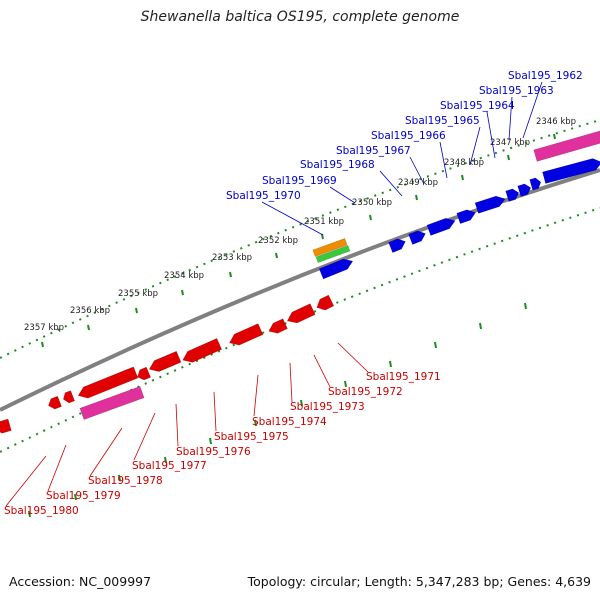 The image size is (600, 600). What do you see at coordinates (365, 392) in the screenshot?
I see `reverse-gene-label: Sbal195_1972` at bounding box center [365, 392].